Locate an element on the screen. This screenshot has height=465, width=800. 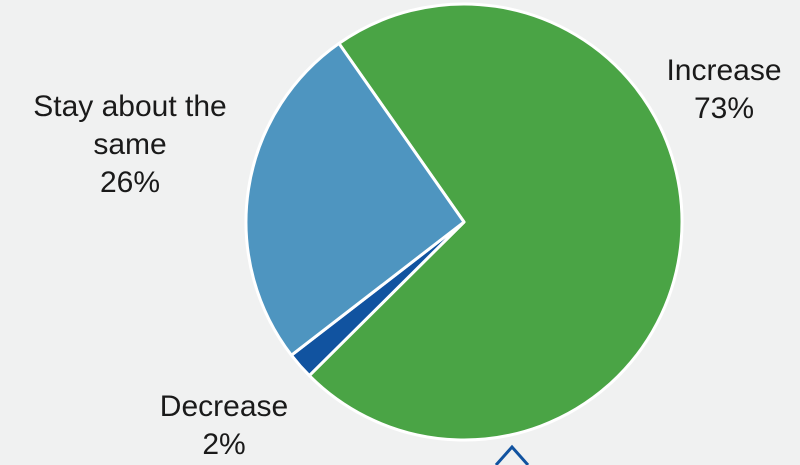
label-stay-line2: same is located at coordinates (130, 144).